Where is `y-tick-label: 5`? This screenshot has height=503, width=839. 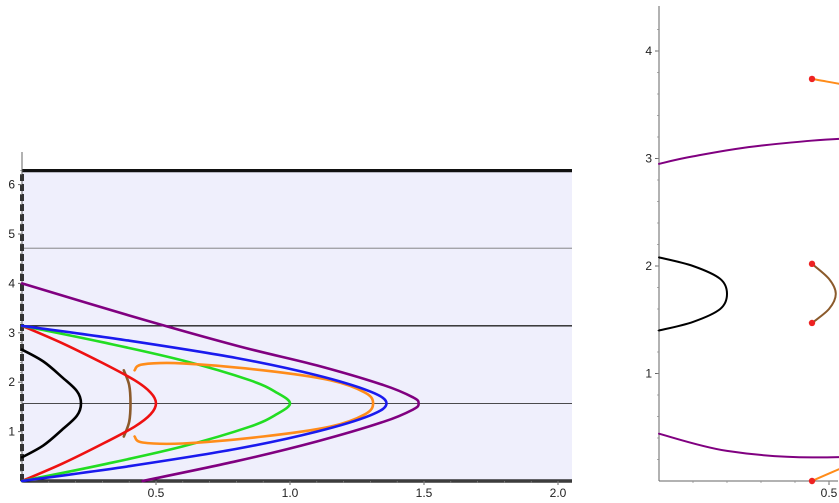 y-tick-label: 5 is located at coordinates (11, 234).